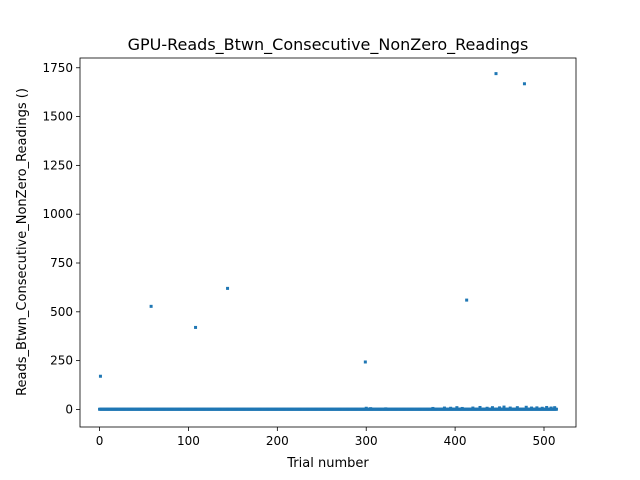  Describe the element at coordinates (327, 463) in the screenshot. I see `x-axis-label: Trial number` at that location.